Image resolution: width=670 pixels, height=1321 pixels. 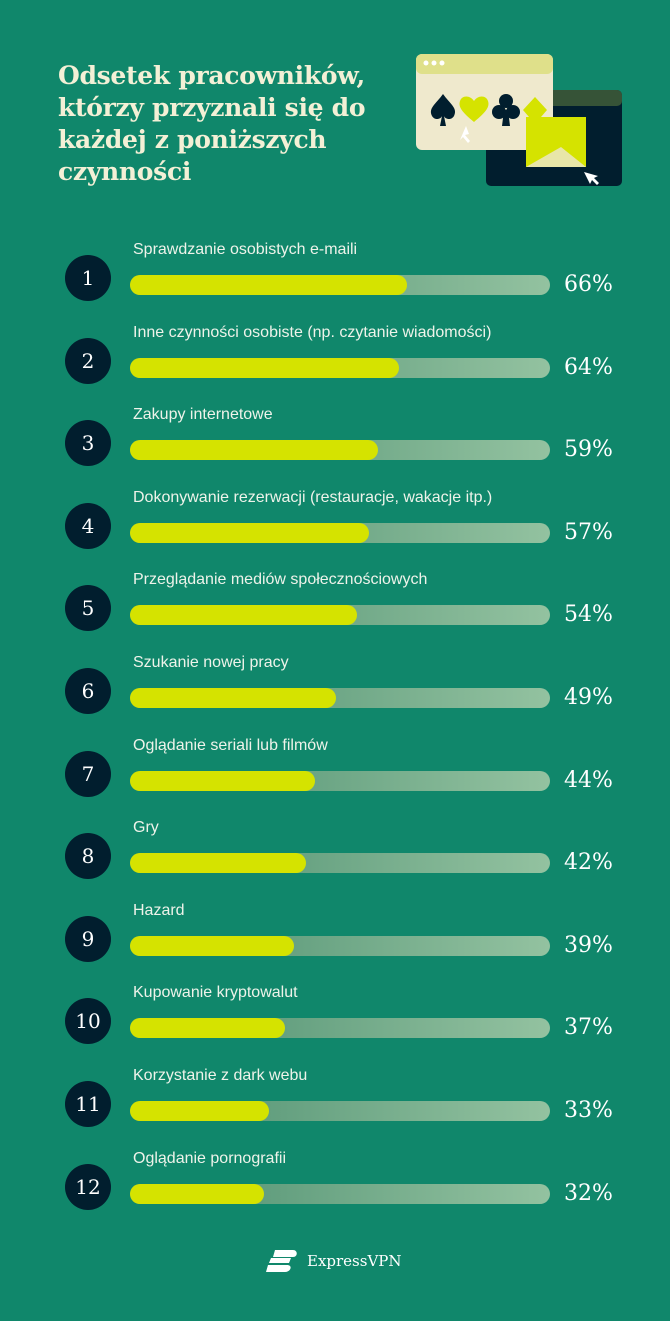 What do you see at coordinates (220, 1075) in the screenshot?
I see `bar-label: Korzystanie z dark webu` at bounding box center [220, 1075].